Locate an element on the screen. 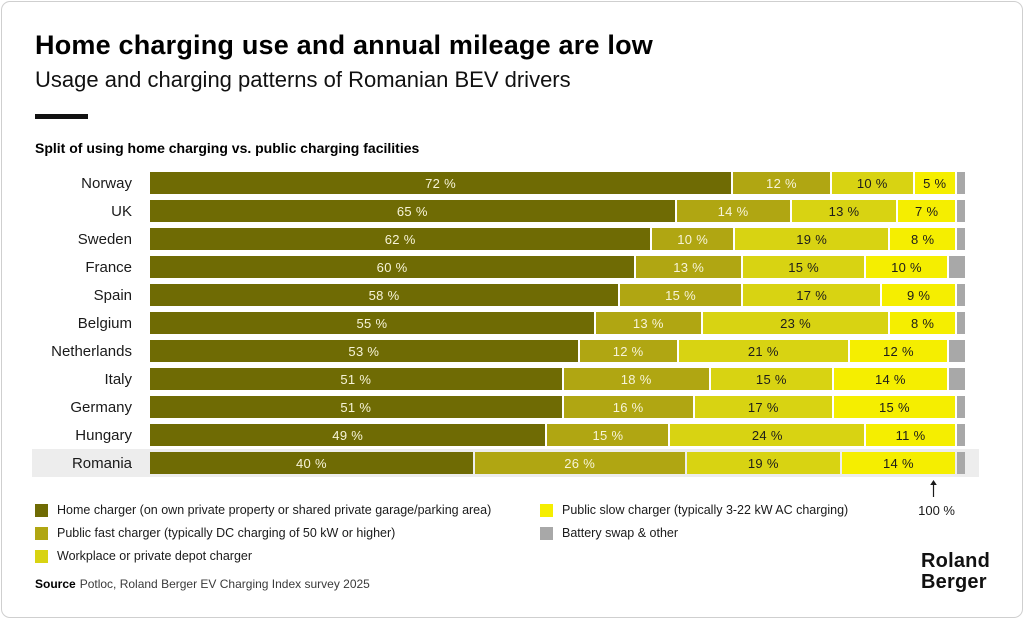  country-label: Sweden is located at coordinates (104, 239).